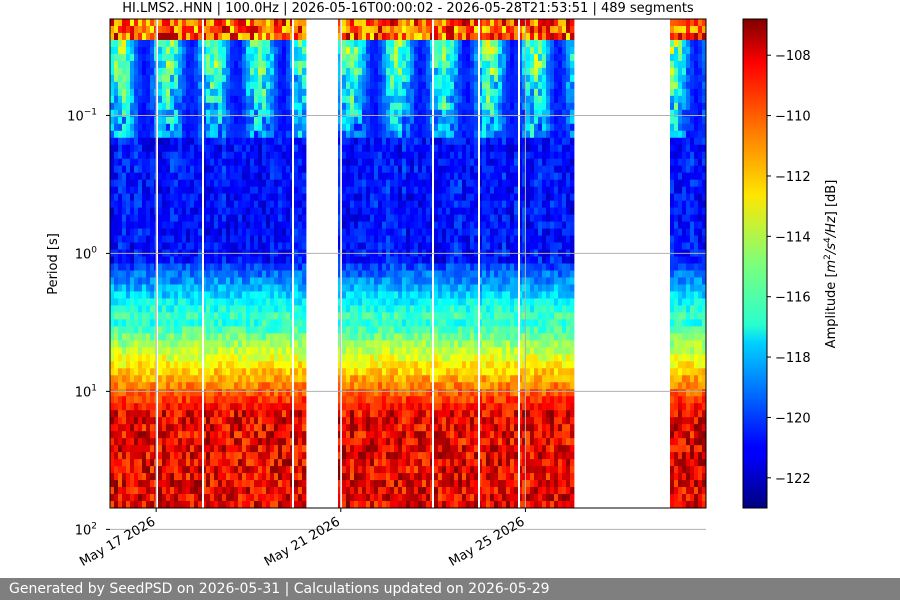 The image size is (900, 600). Describe the element at coordinates (793, 117) in the screenshot. I see `colorbar-tick-label: −110` at that location.